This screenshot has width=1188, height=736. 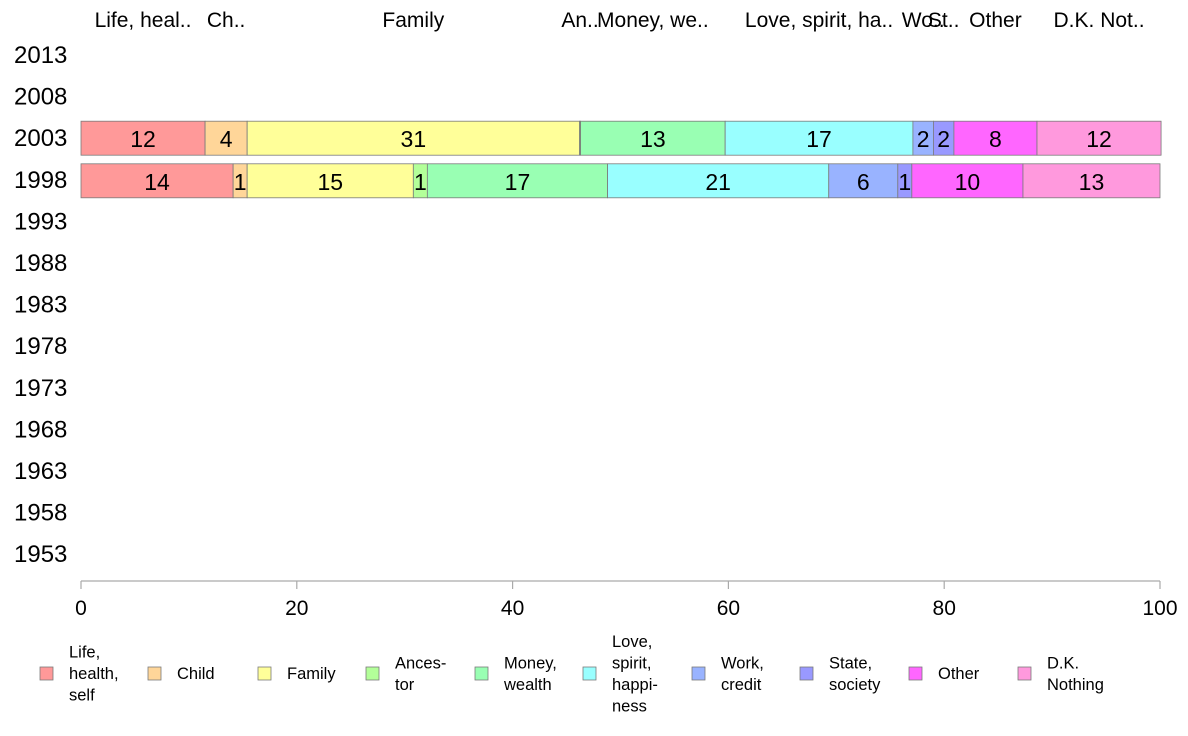 What do you see at coordinates (311, 674) in the screenshot?
I see `legend-label: Family` at bounding box center [311, 674].